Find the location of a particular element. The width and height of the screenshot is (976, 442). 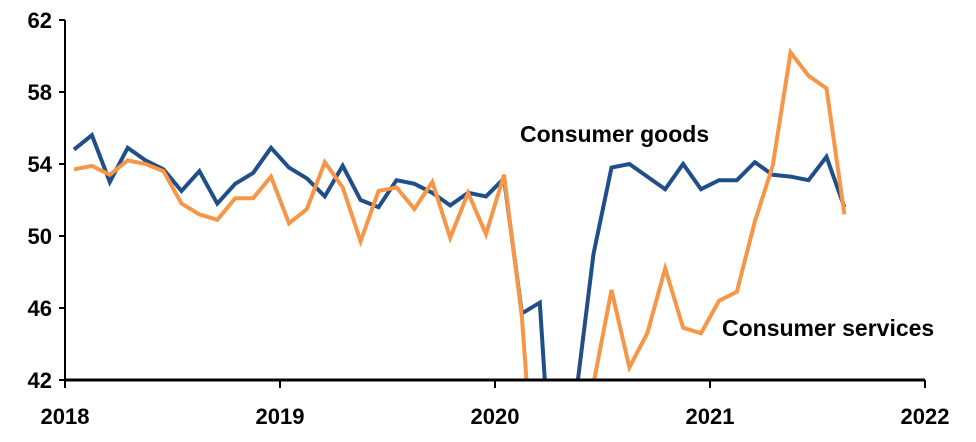

x-tick-label: 2020 is located at coordinates (495, 416).